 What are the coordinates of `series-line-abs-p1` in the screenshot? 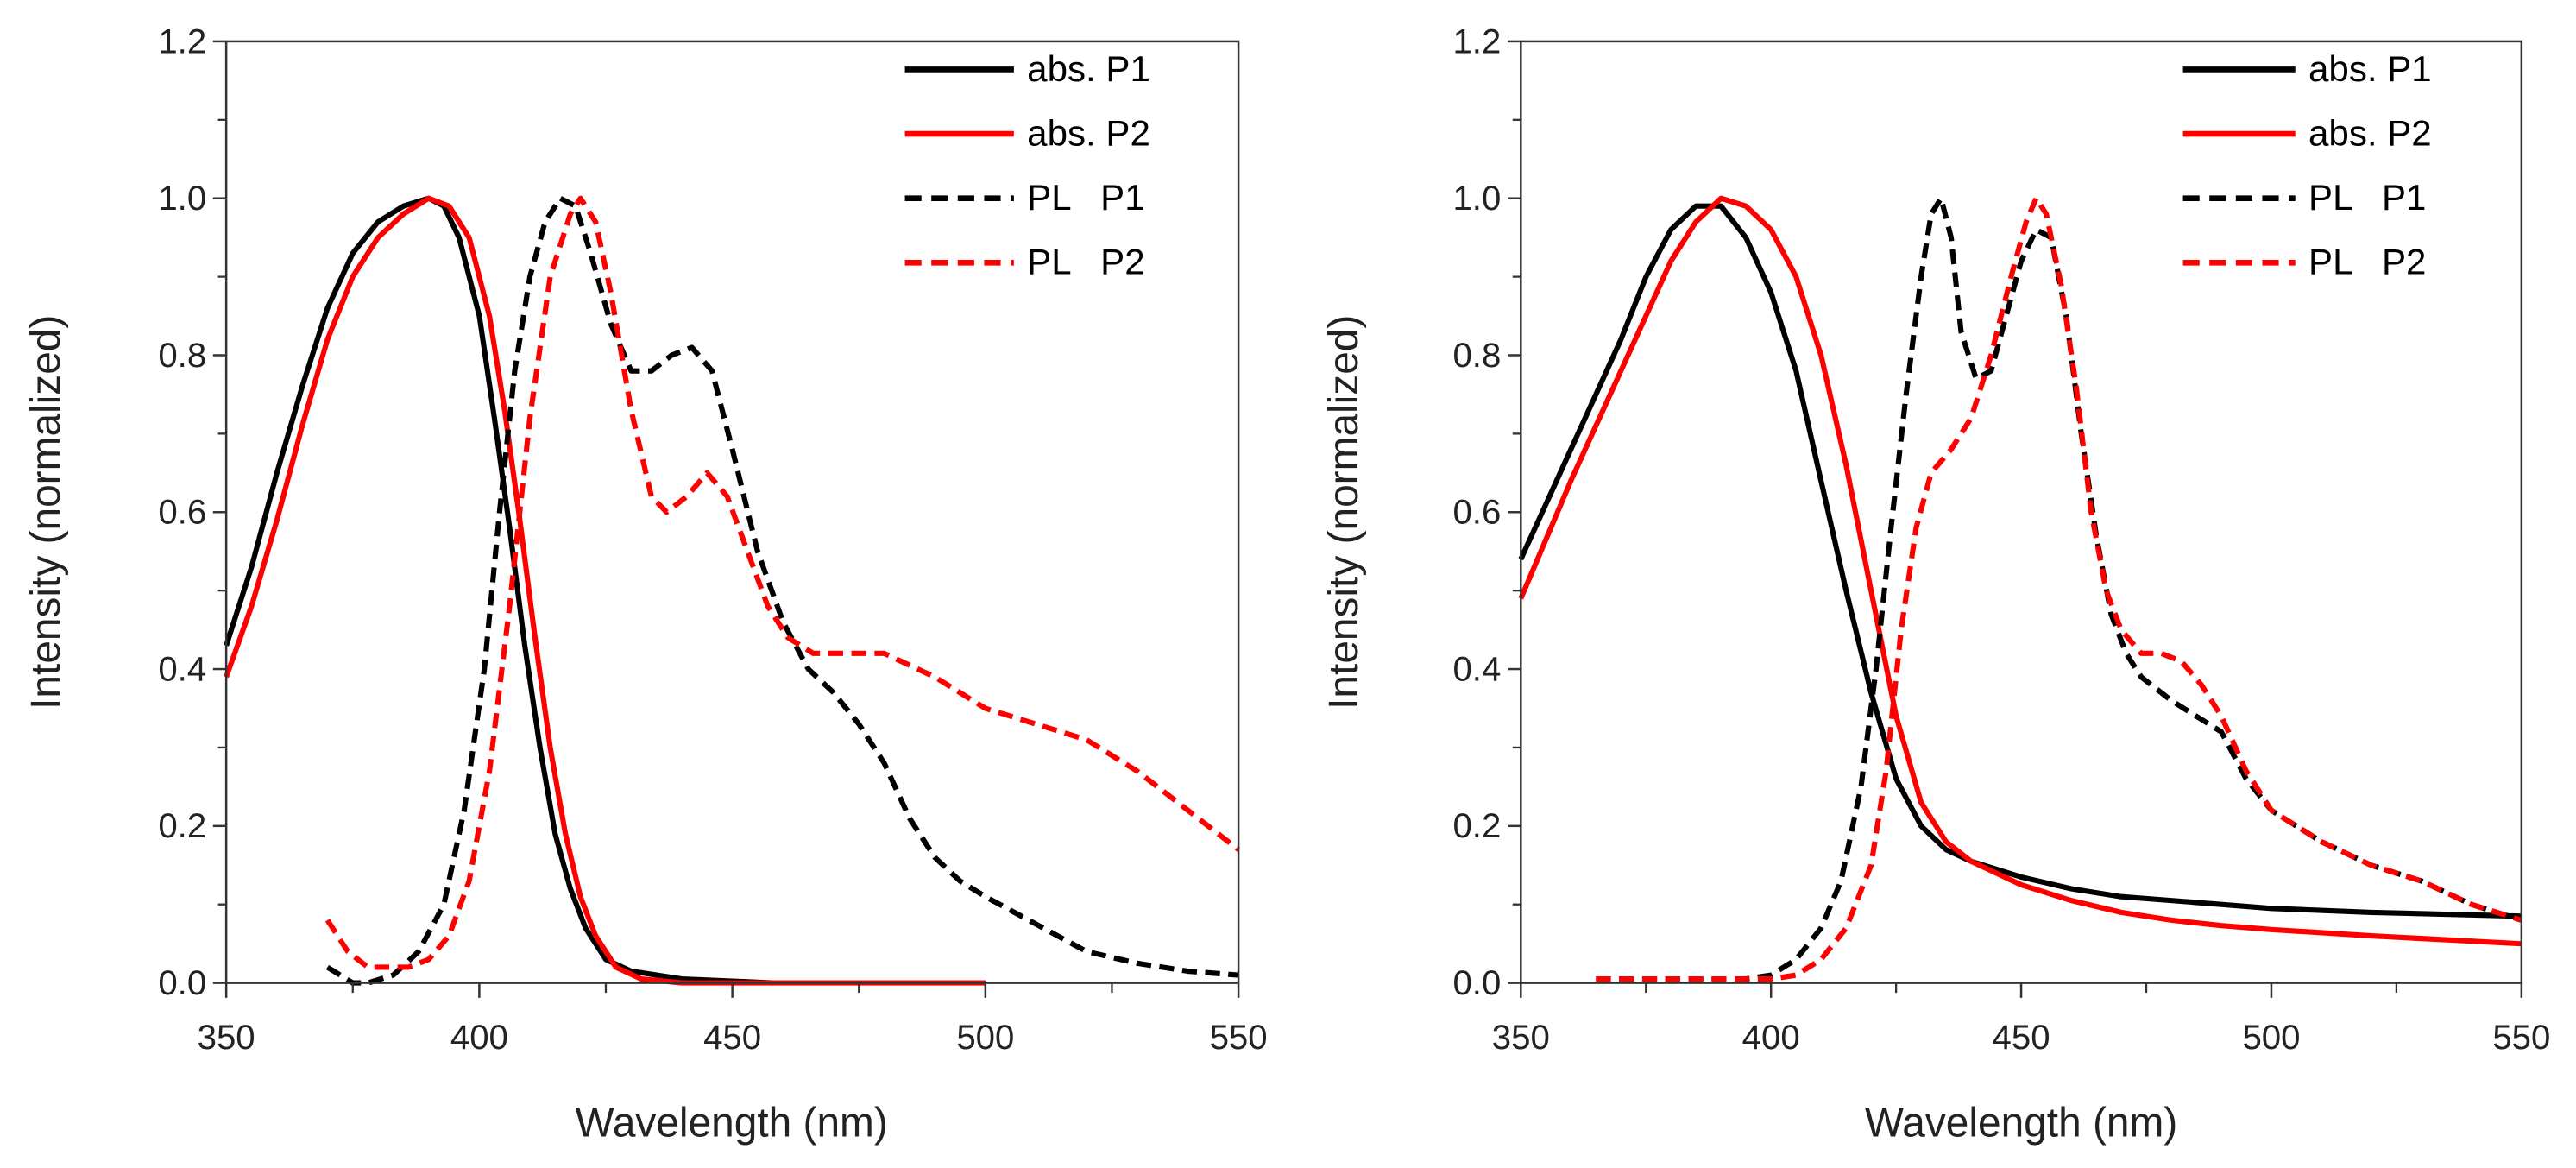 It's located at (498, 590).